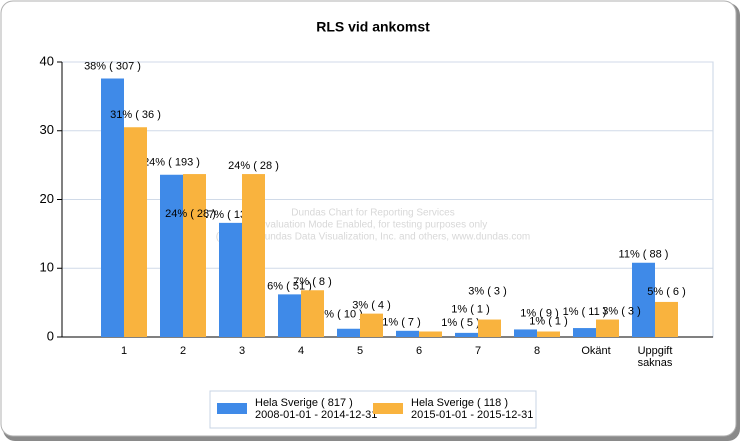 This screenshot has height=448, width=746. Describe the element at coordinates (371, 306) in the screenshot. I see `data-label: 3% ( 4 )` at that location.